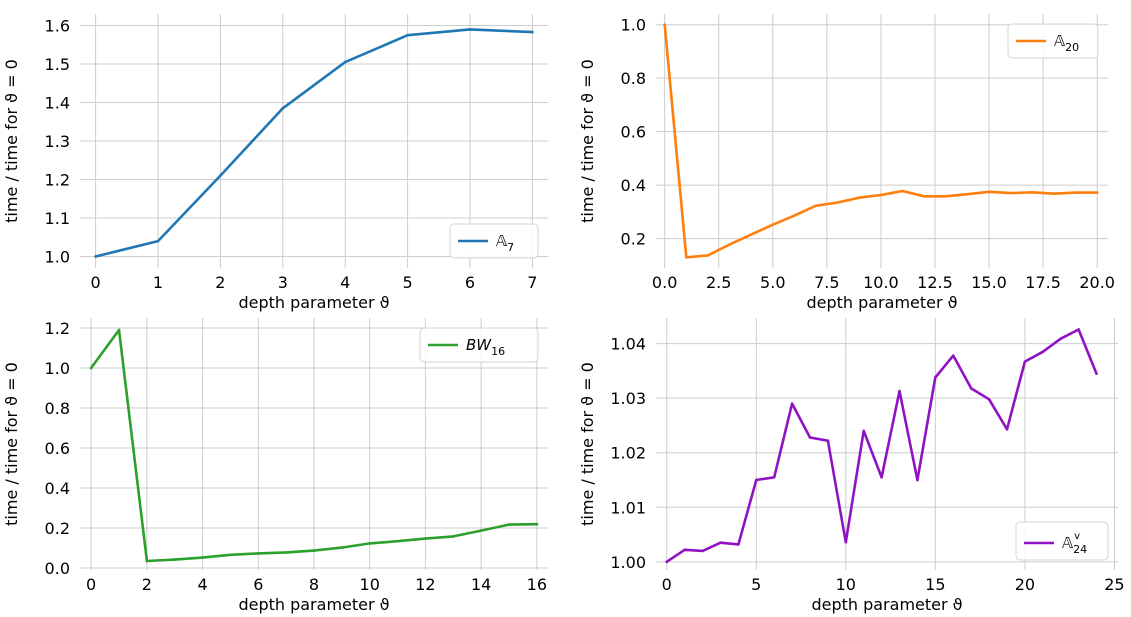 The width and height of the screenshot is (1131, 617). What do you see at coordinates (1043, 282) in the screenshot?
I see `x-tick-label: 17.5` at bounding box center [1043, 282].